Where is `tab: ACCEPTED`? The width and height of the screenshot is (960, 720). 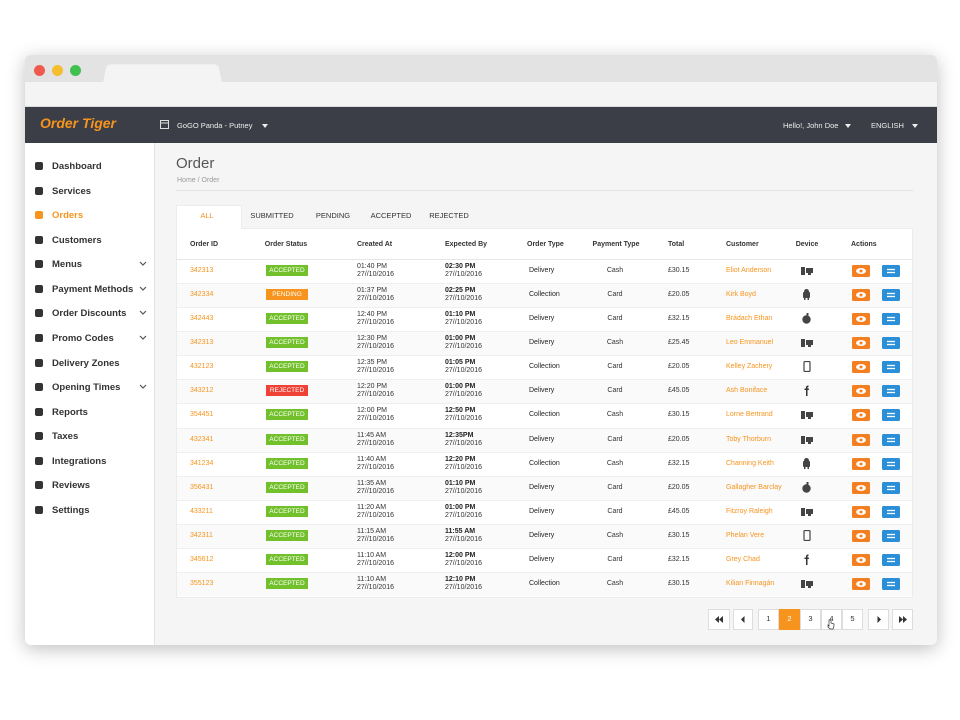 tab: ACCEPTED is located at coordinates (391, 215).